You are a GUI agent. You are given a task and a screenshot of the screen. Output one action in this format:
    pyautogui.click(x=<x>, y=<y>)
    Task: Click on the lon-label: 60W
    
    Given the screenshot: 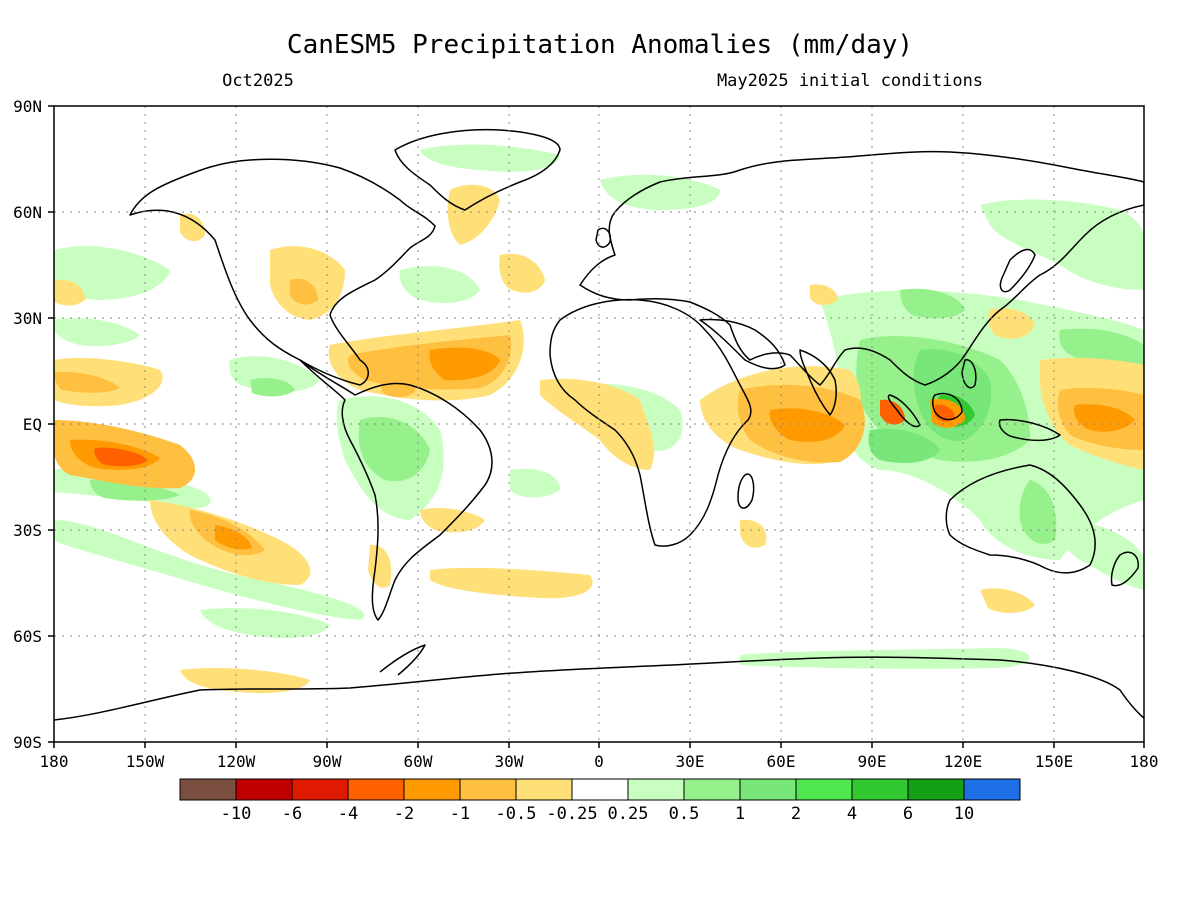 What is the action you would take?
    pyautogui.click(x=418, y=761)
    